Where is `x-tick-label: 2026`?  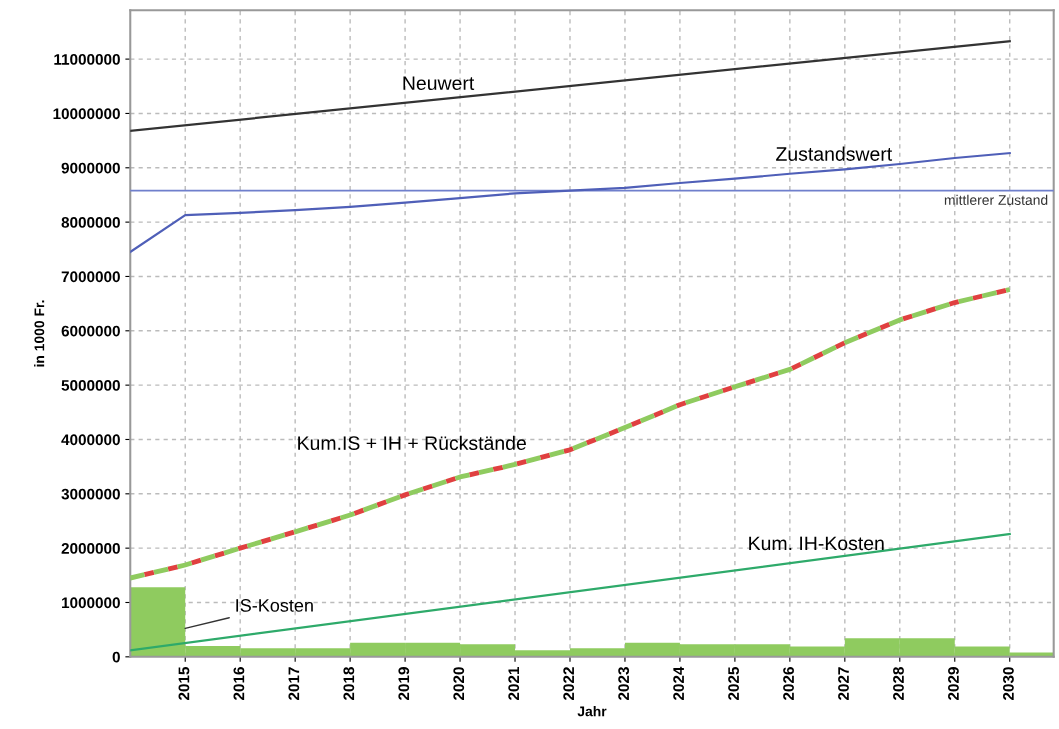 x-tick-label: 2026 is located at coordinates (788, 683).